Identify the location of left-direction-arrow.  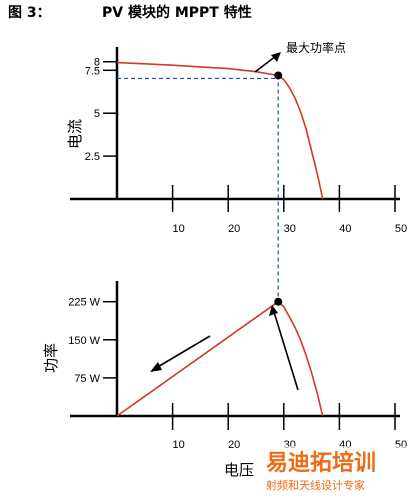
(183, 352).